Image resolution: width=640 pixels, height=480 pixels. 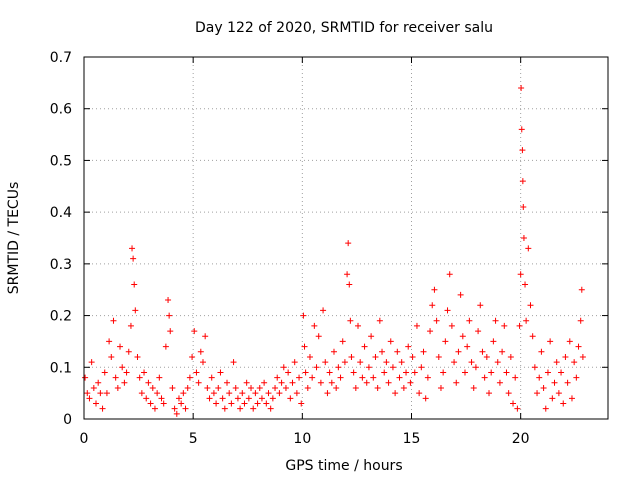 What do you see at coordinates (521, 439) in the screenshot?
I see `x-tick-label: 20` at bounding box center [521, 439].